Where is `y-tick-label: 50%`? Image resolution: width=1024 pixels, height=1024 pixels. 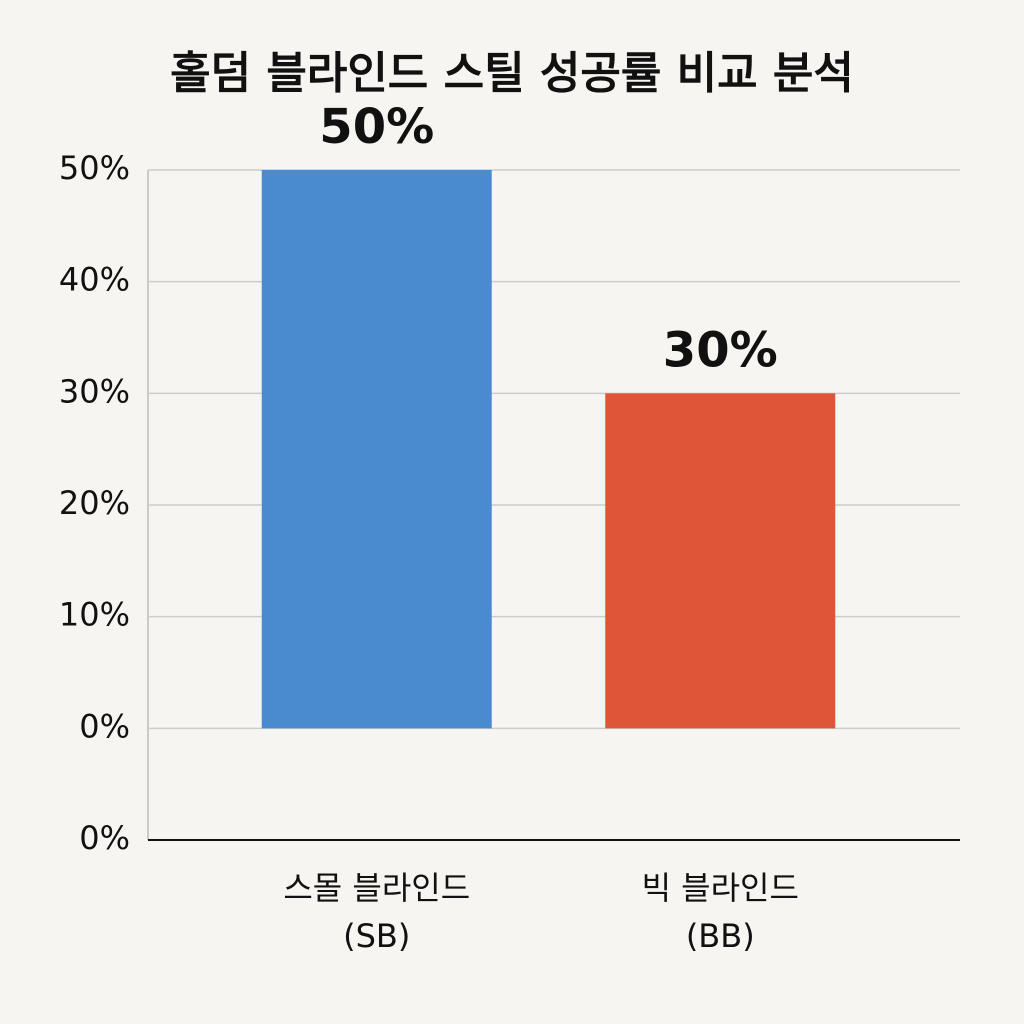 y-tick-label: 50% is located at coordinates (94, 168).